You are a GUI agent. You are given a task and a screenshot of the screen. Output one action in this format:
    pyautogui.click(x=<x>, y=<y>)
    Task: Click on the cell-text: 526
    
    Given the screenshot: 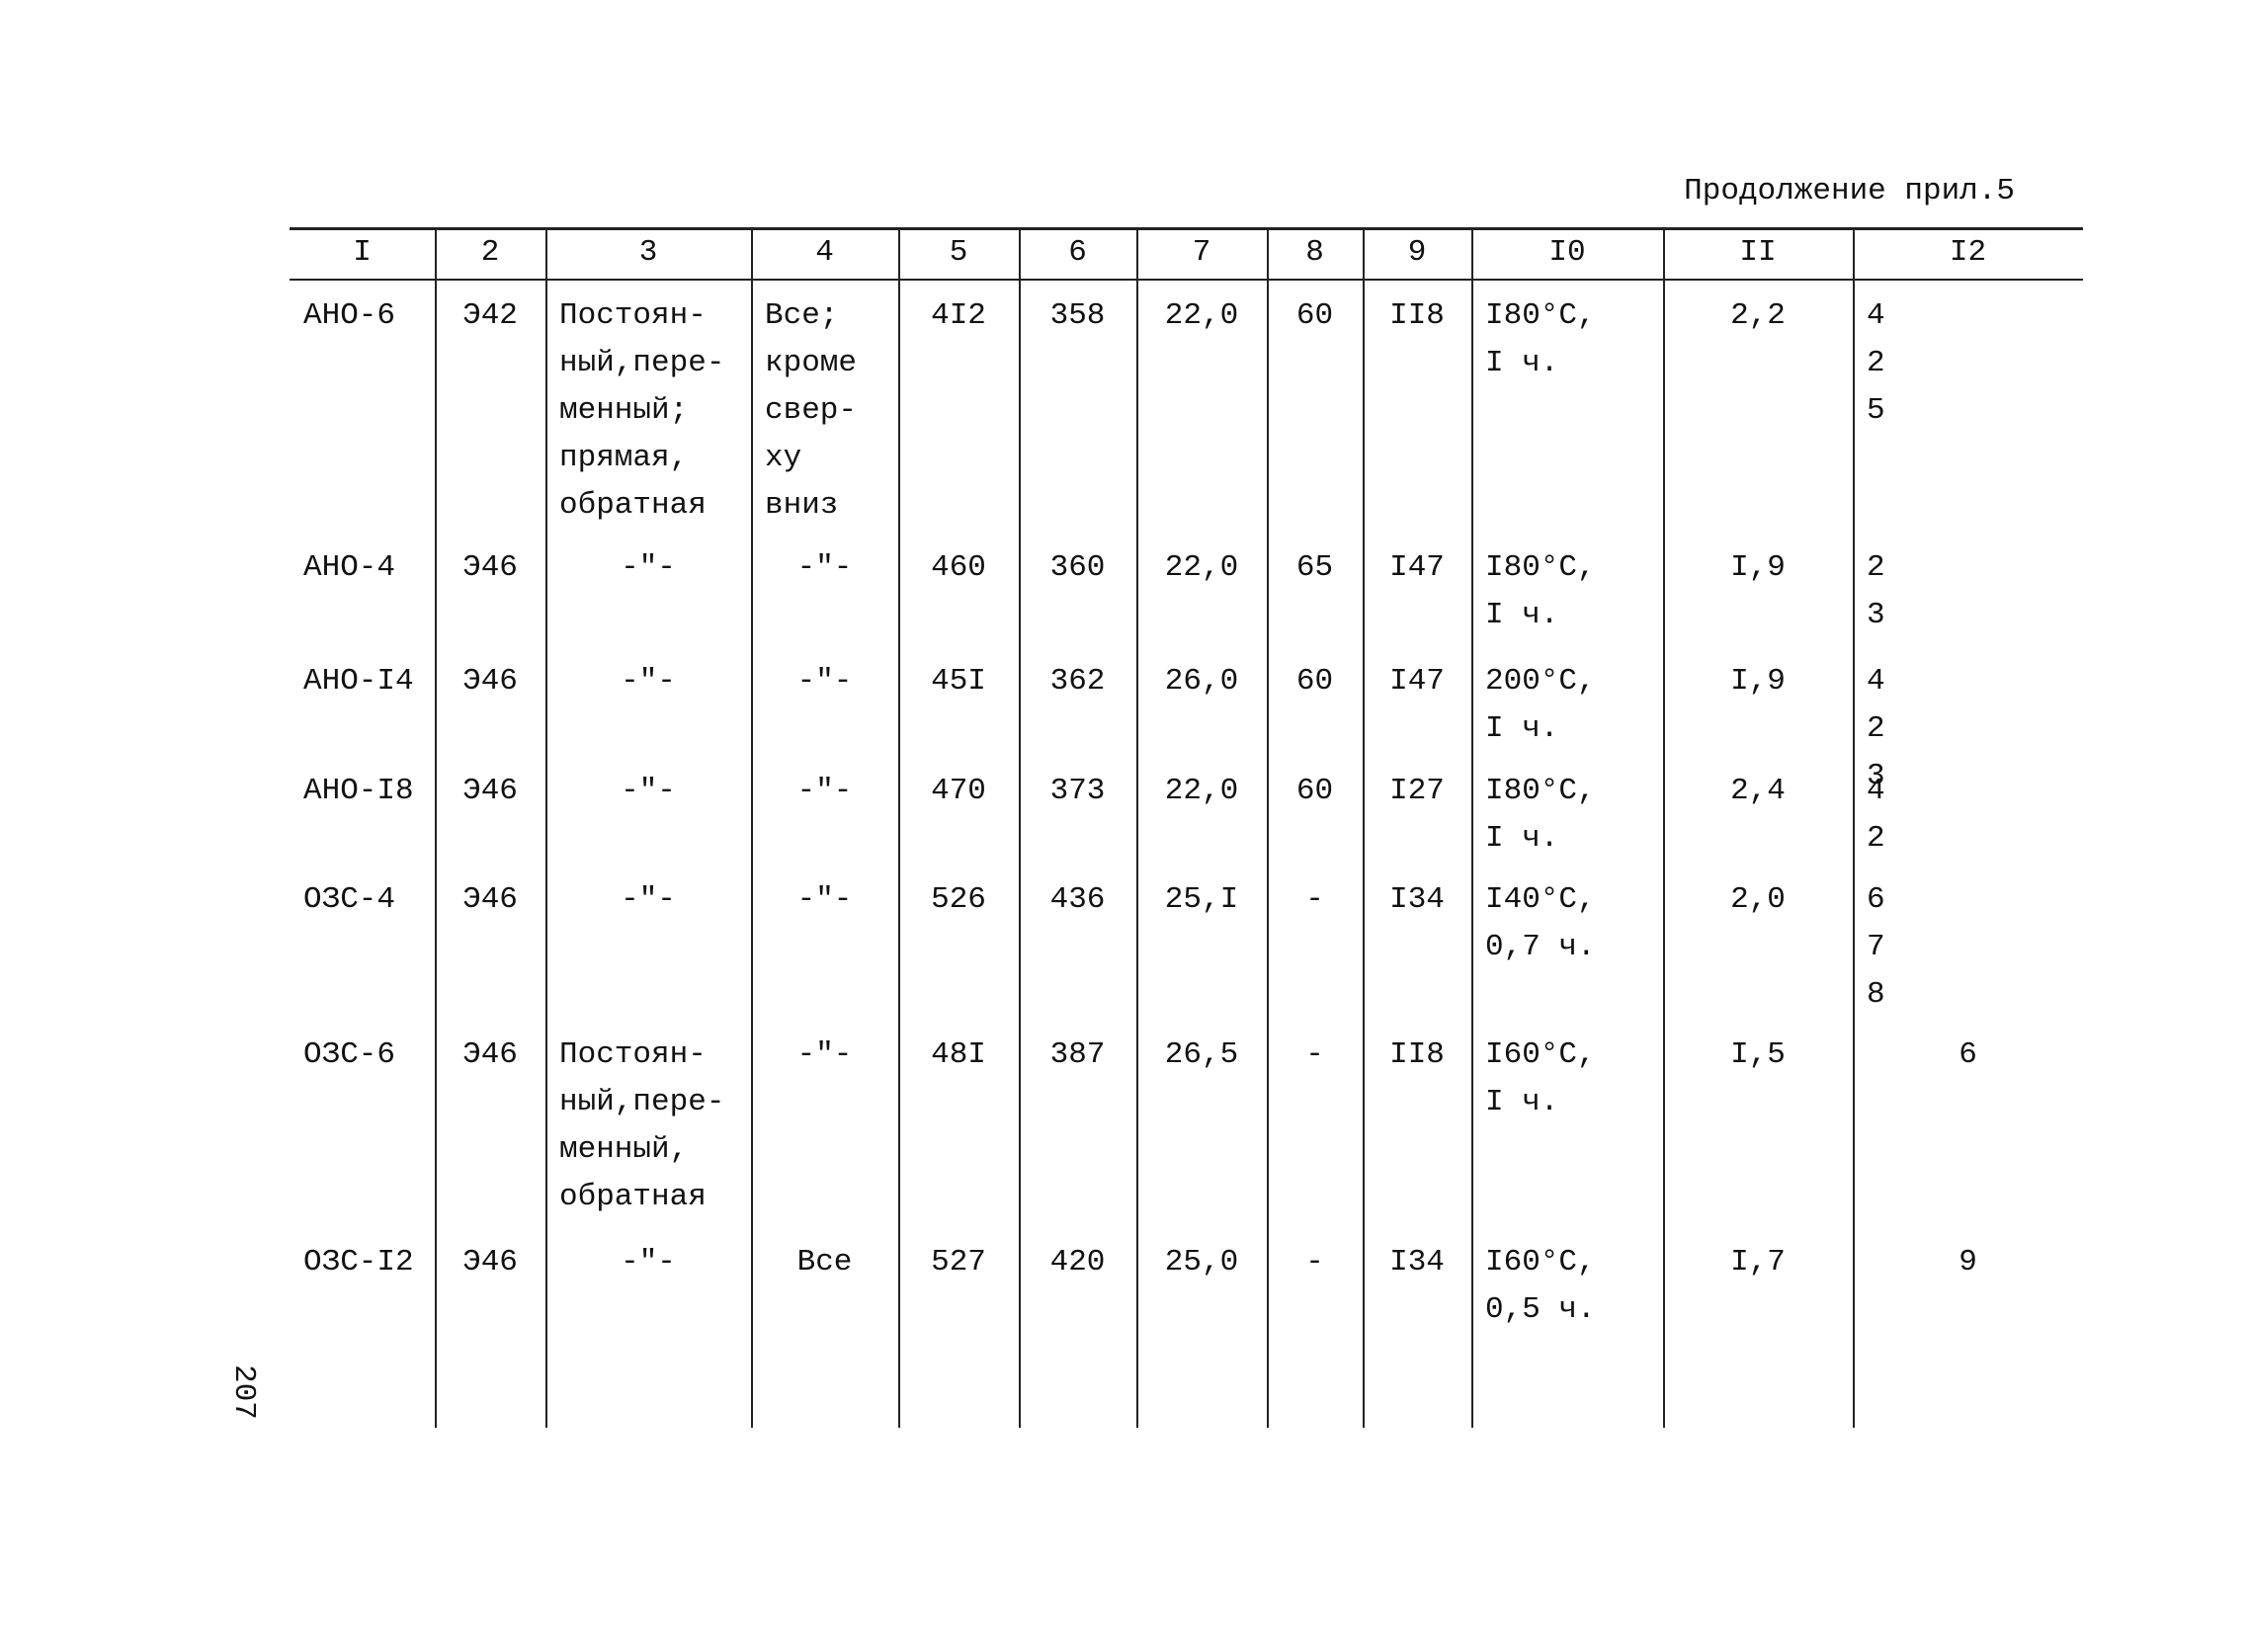 What is the action you would take?
    pyautogui.click(x=958, y=899)
    